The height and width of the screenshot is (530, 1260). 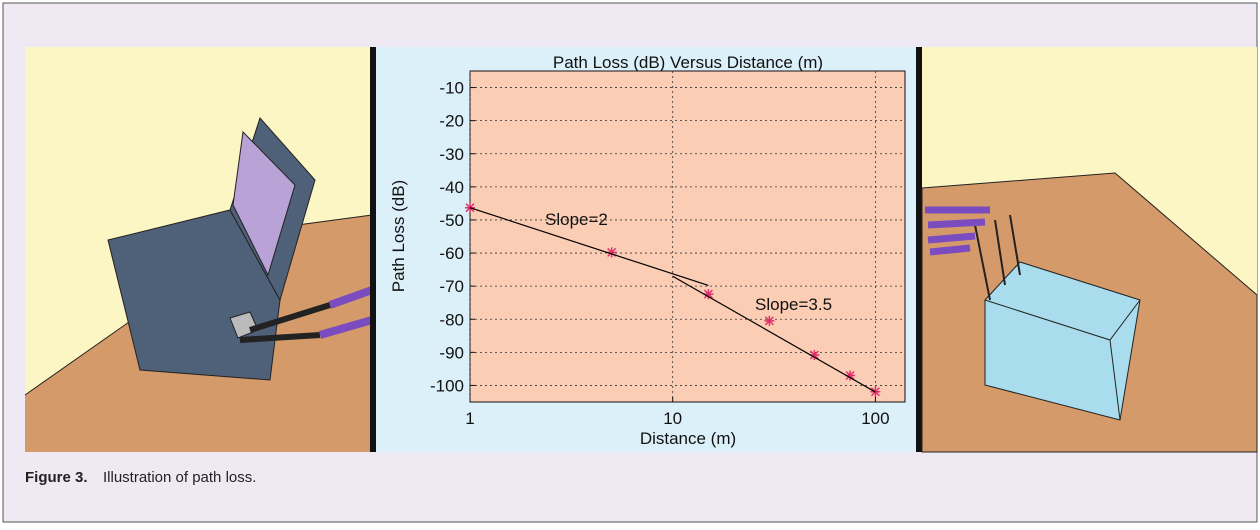 I want to click on y-tick-label: -40, so click(x=451, y=187).